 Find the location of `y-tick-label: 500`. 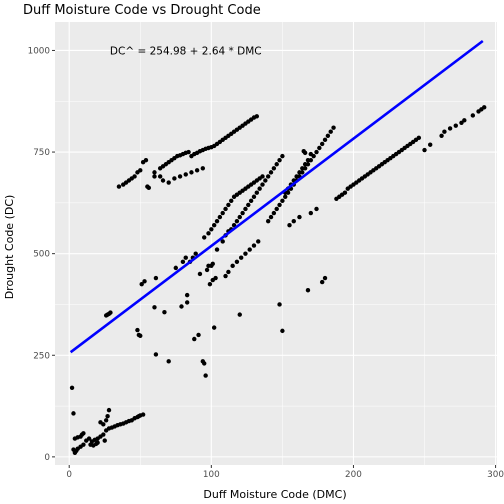

y-tick-label: 500 is located at coordinates (41, 255).